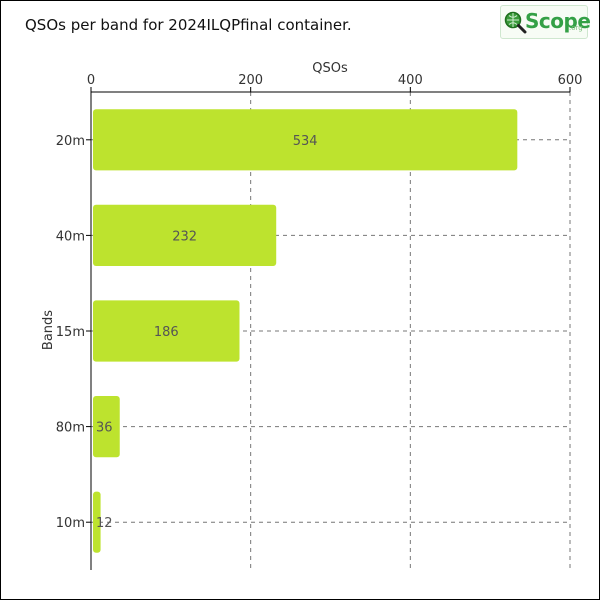  What do you see at coordinates (570, 80) in the screenshot?
I see `x-tick-label: 600` at bounding box center [570, 80].